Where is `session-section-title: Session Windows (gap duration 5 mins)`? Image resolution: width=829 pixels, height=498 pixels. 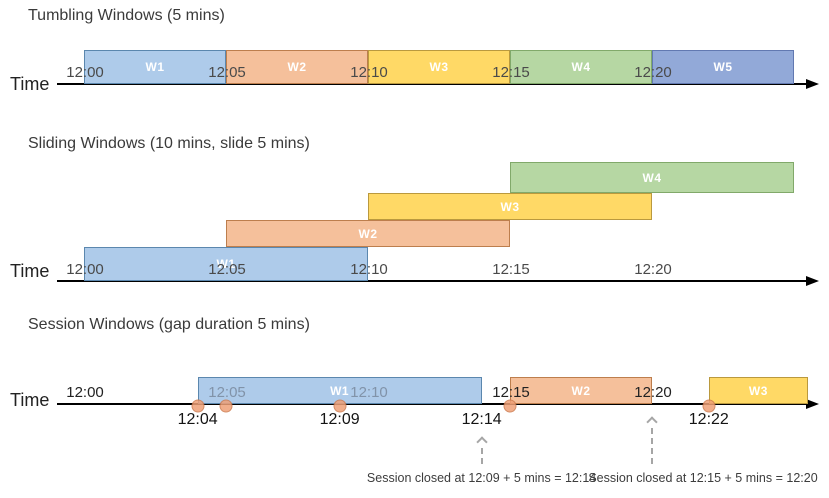 session-section-title: Session Windows (gap duration 5 mins) is located at coordinates (169, 324).